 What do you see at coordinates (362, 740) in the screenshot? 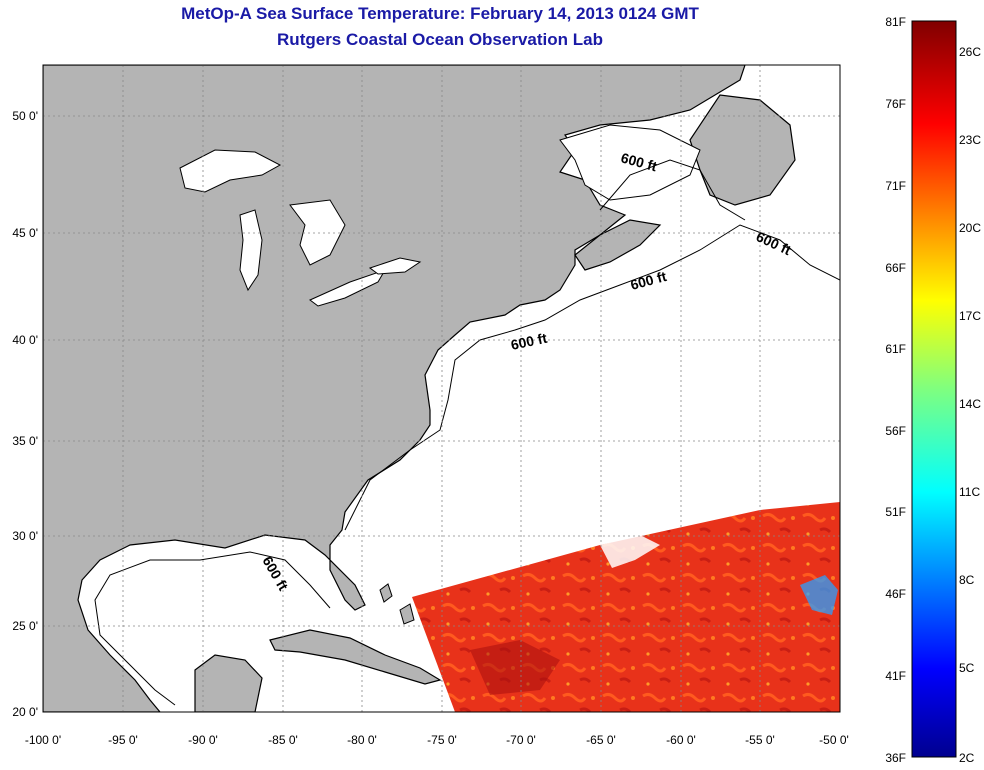
I see `lon-tick-label: -80 0'` at bounding box center [362, 740].